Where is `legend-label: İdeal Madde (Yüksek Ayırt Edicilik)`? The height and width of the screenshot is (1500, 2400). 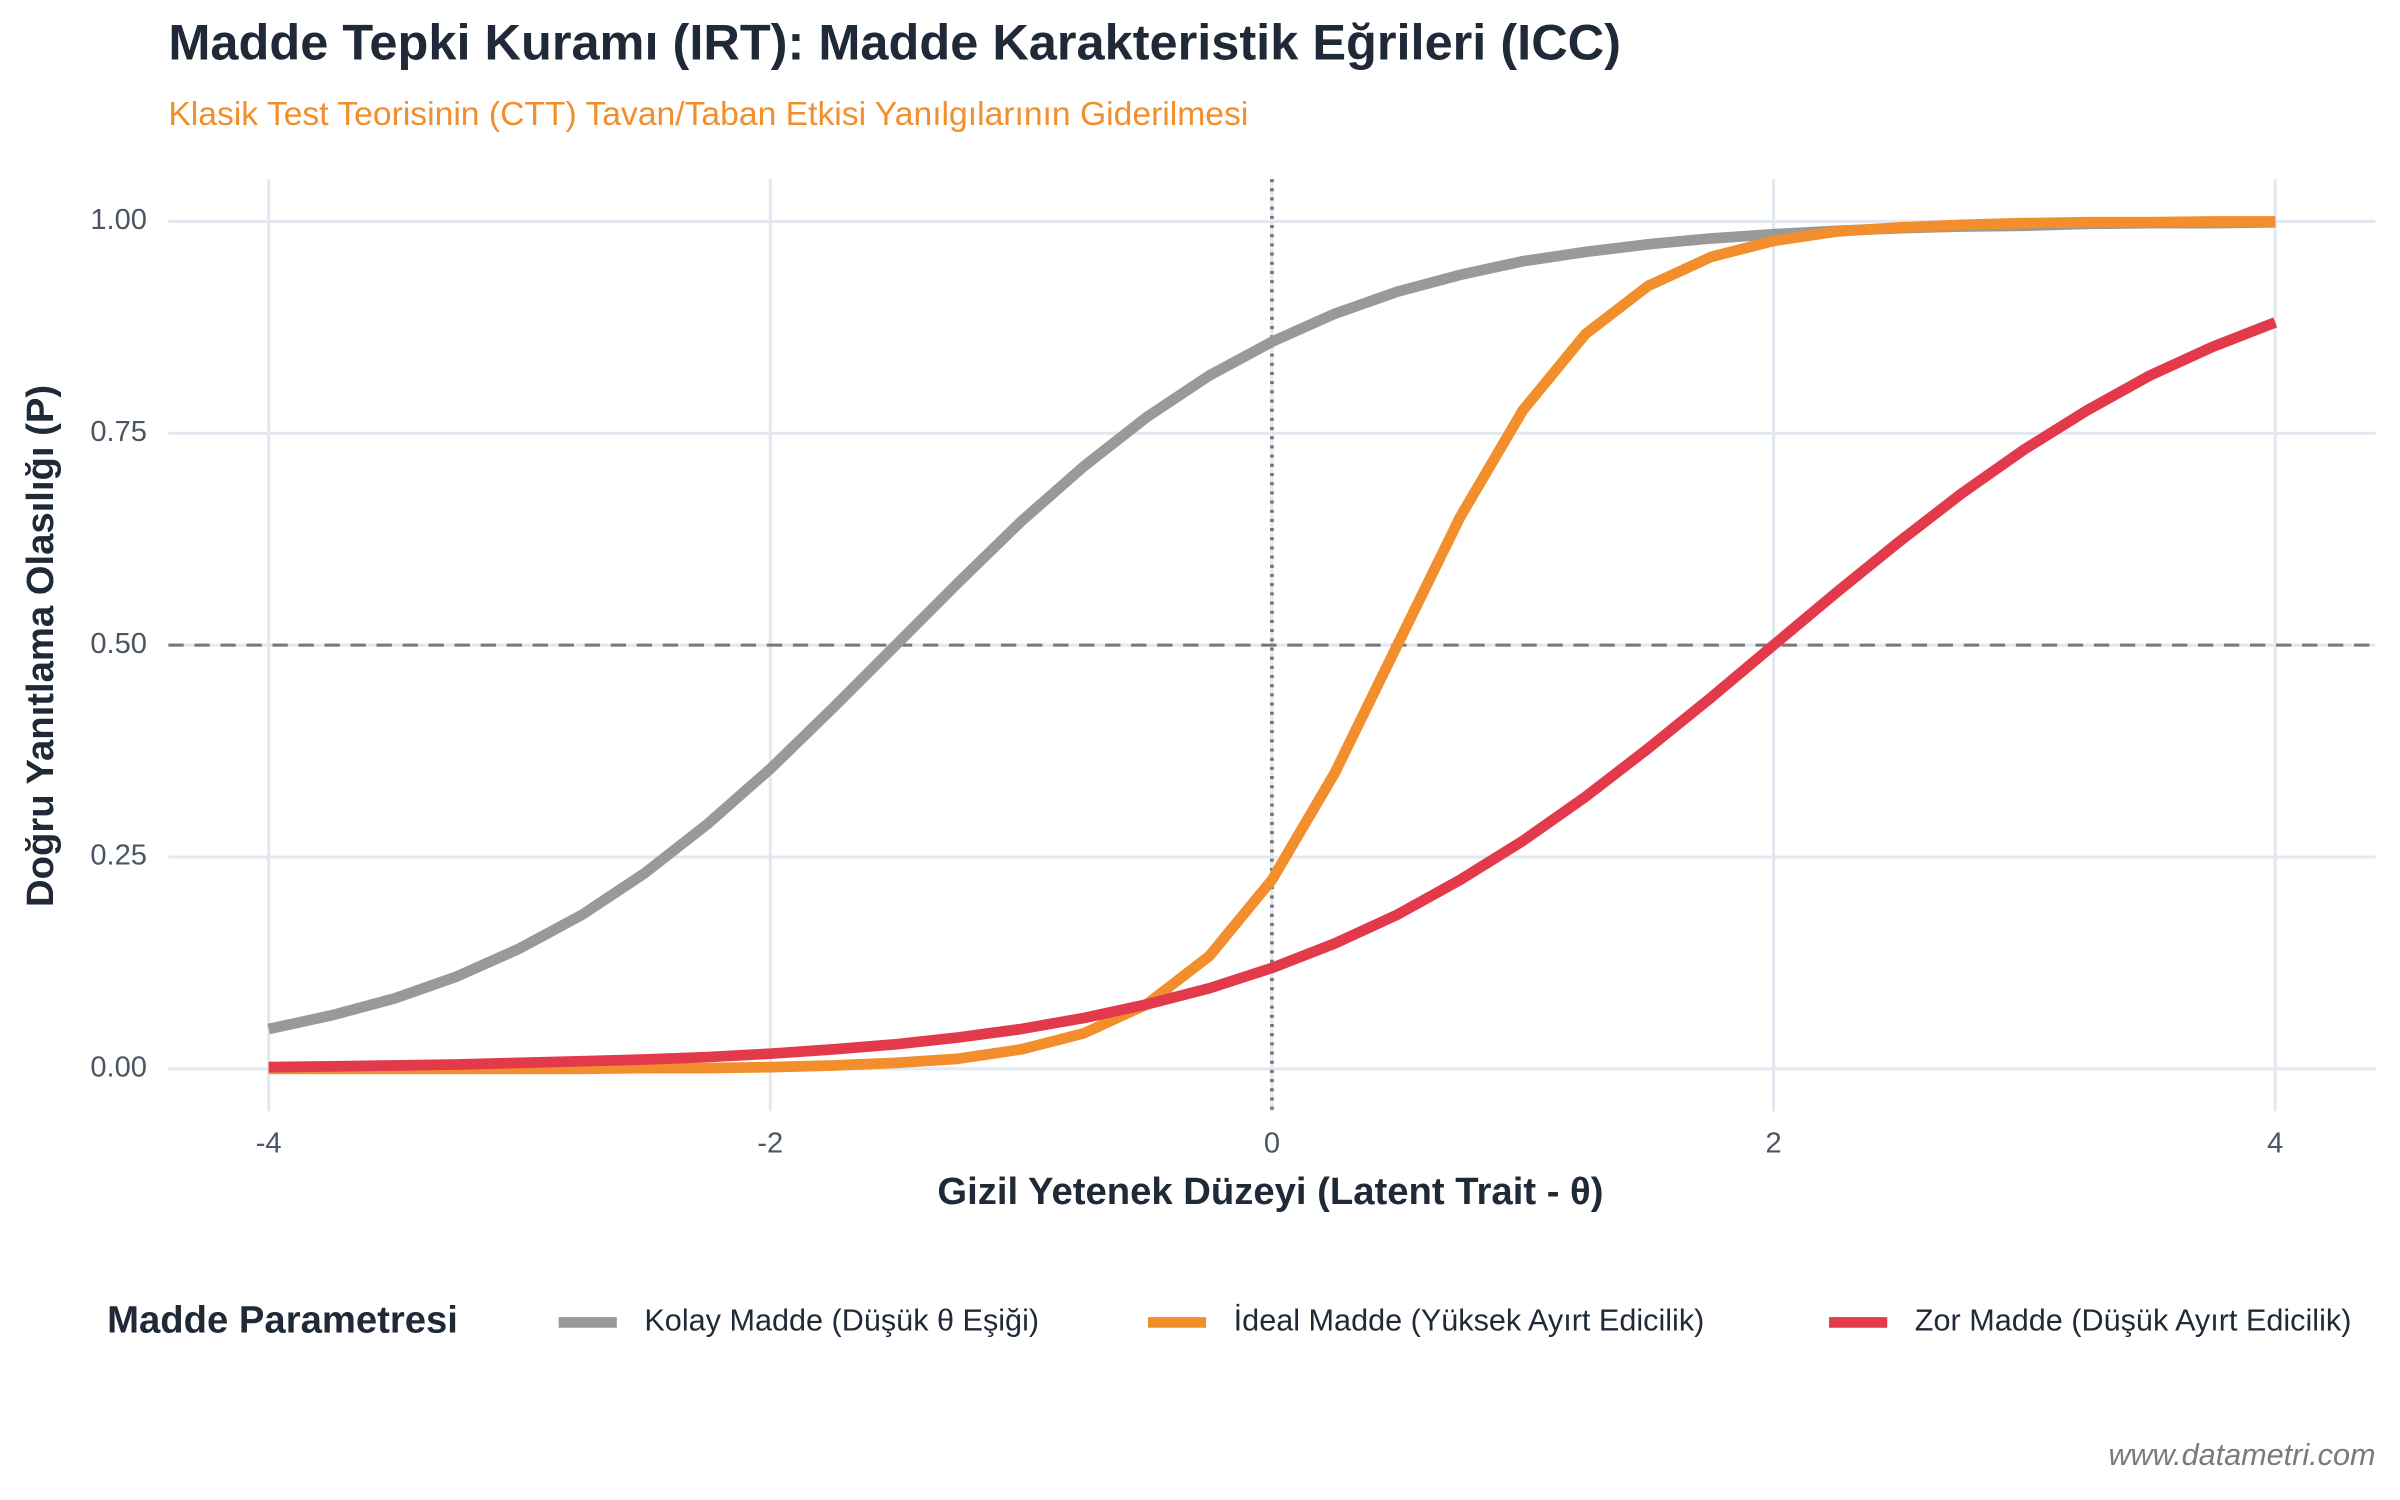 legend-label: İdeal Madde (Yüksek Ayırt Edicilik) is located at coordinates (1469, 1320).